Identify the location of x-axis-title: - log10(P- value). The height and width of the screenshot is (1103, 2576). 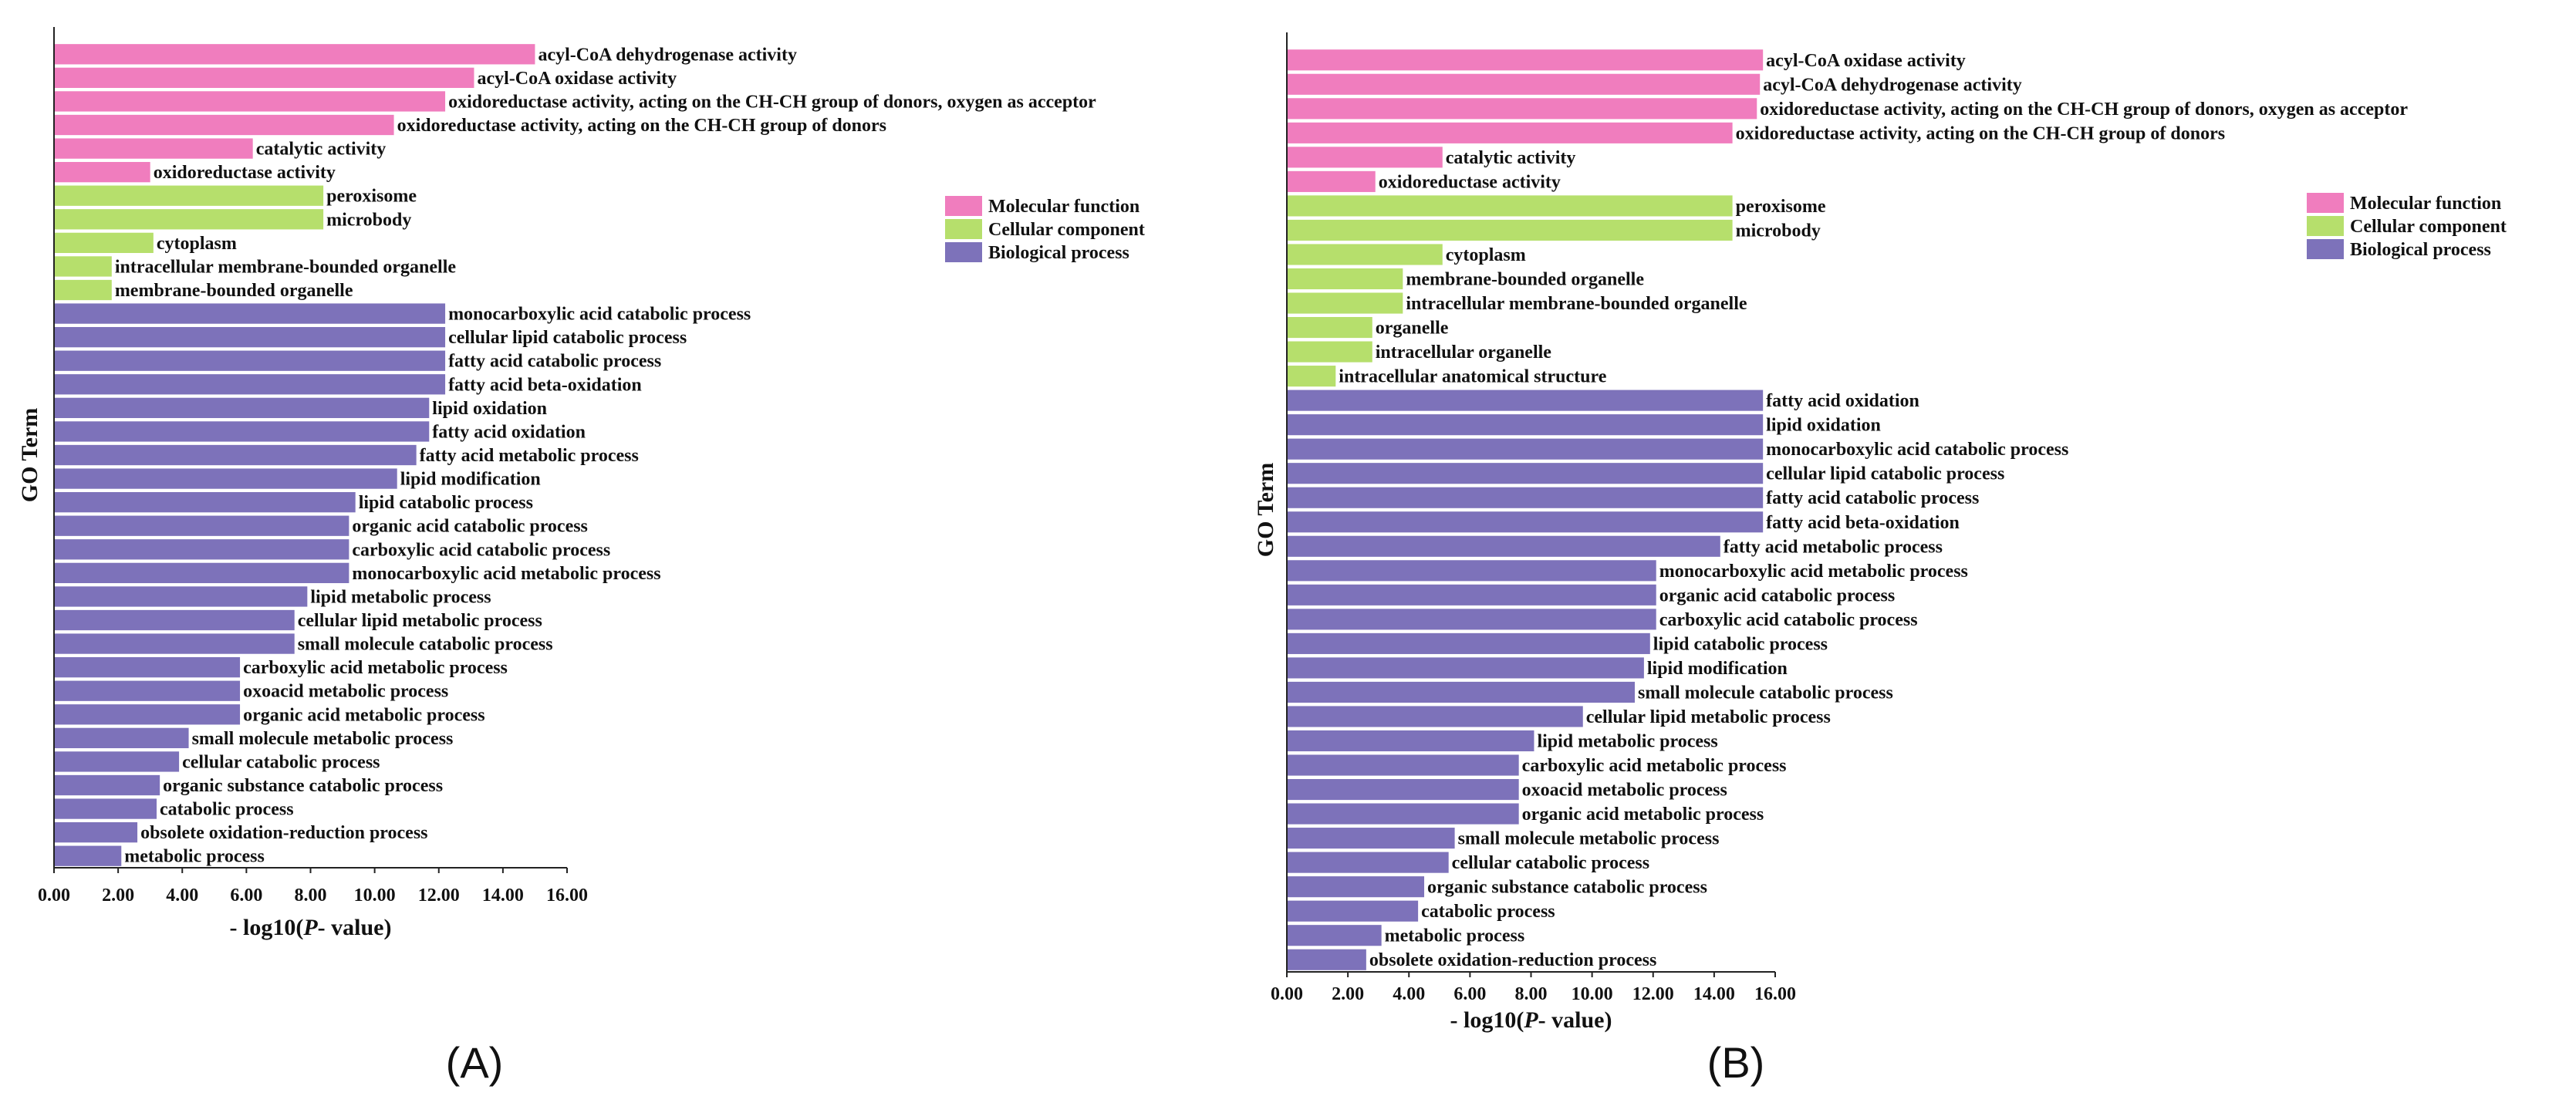
(311, 928).